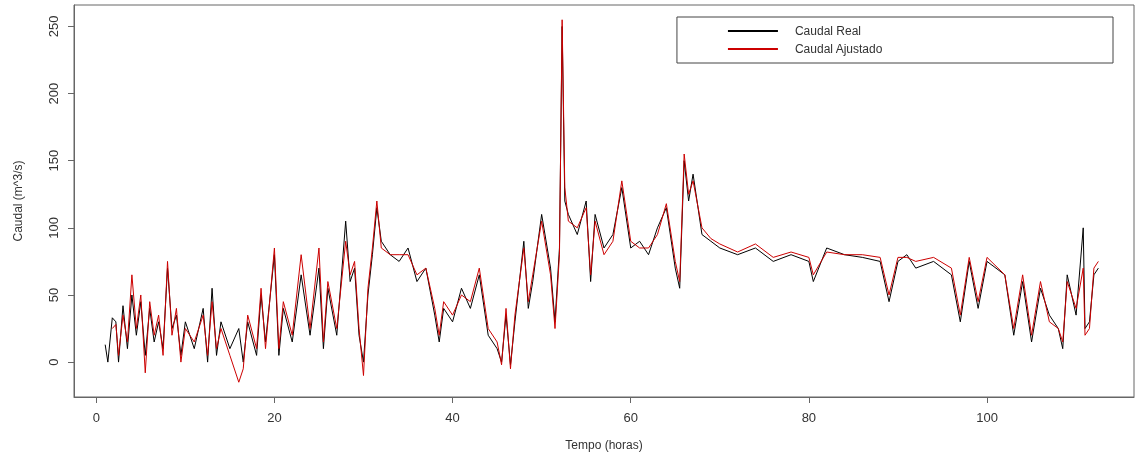  What do you see at coordinates (604, 445) in the screenshot?
I see `x-axis-title: Tempo (horas)` at bounding box center [604, 445].